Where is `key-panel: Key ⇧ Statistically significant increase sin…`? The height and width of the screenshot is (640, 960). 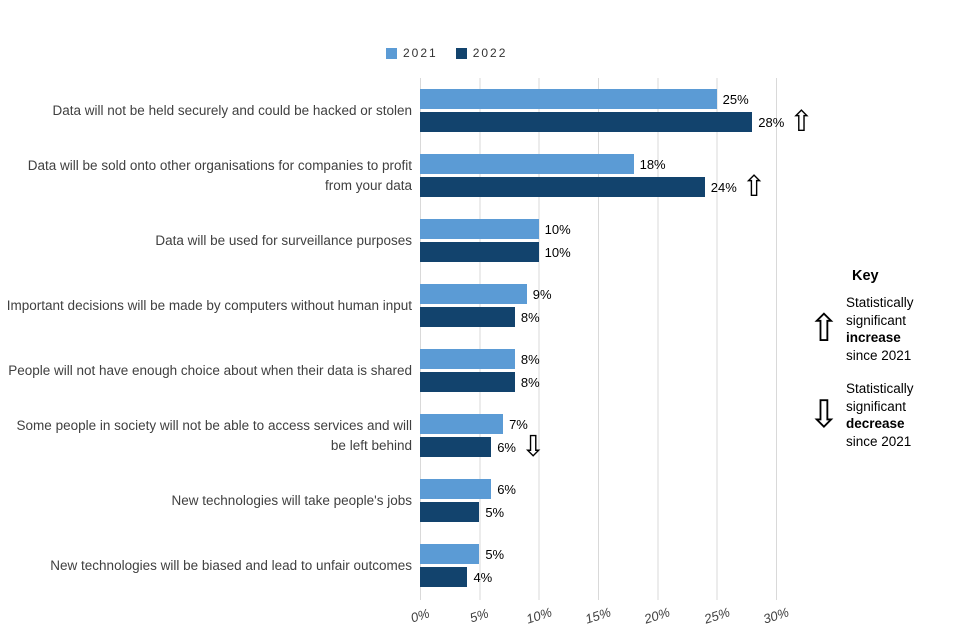 key-panel: Key ⇧ Statistically significant increase sin… is located at coordinates (883, 367).